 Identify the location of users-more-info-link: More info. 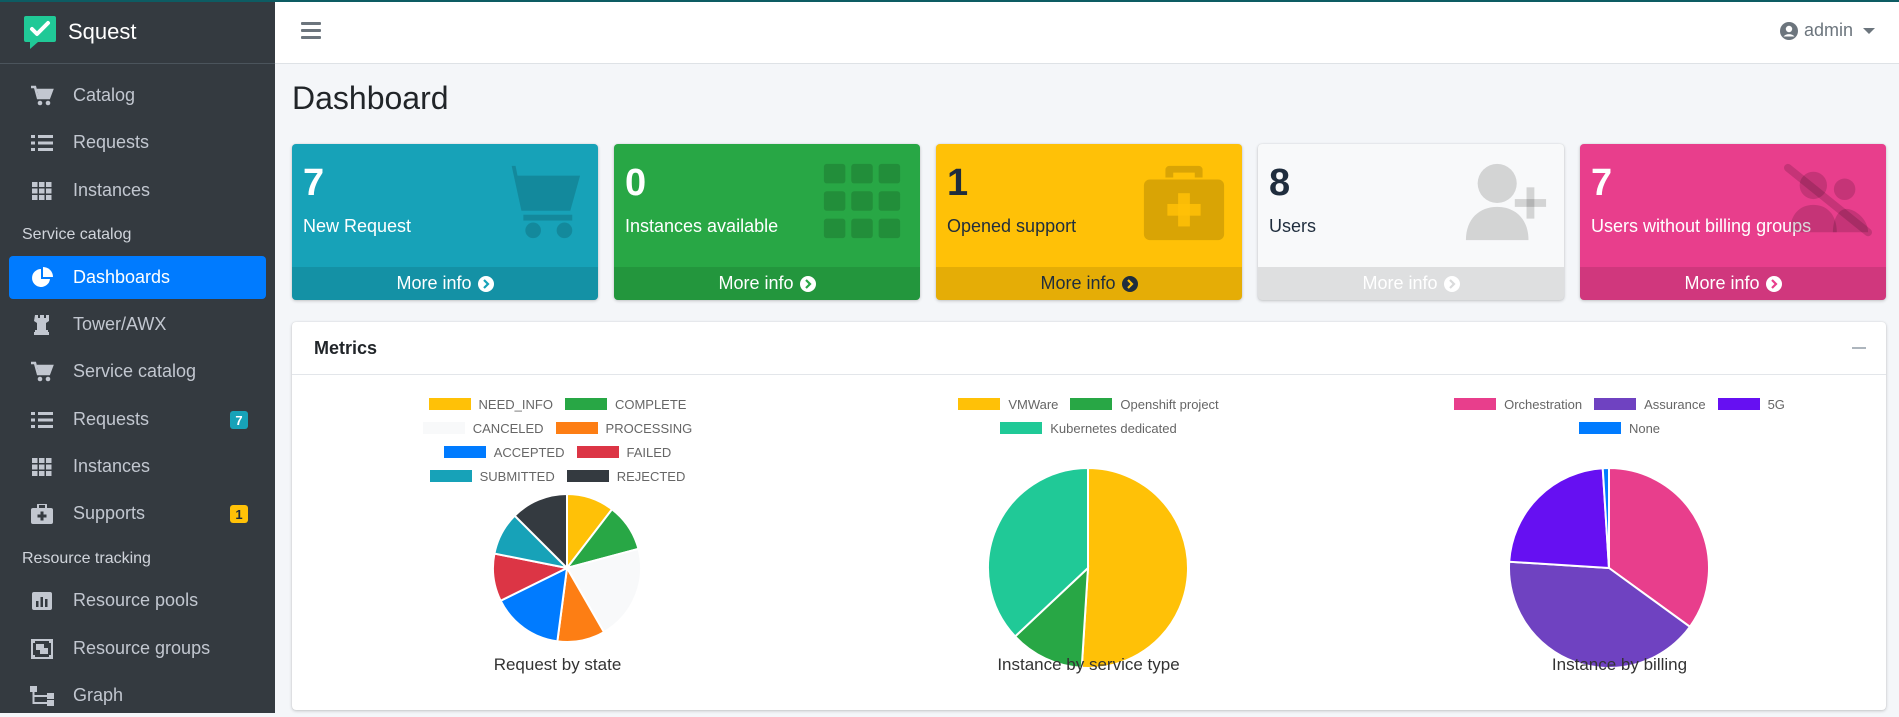
(1411, 283).